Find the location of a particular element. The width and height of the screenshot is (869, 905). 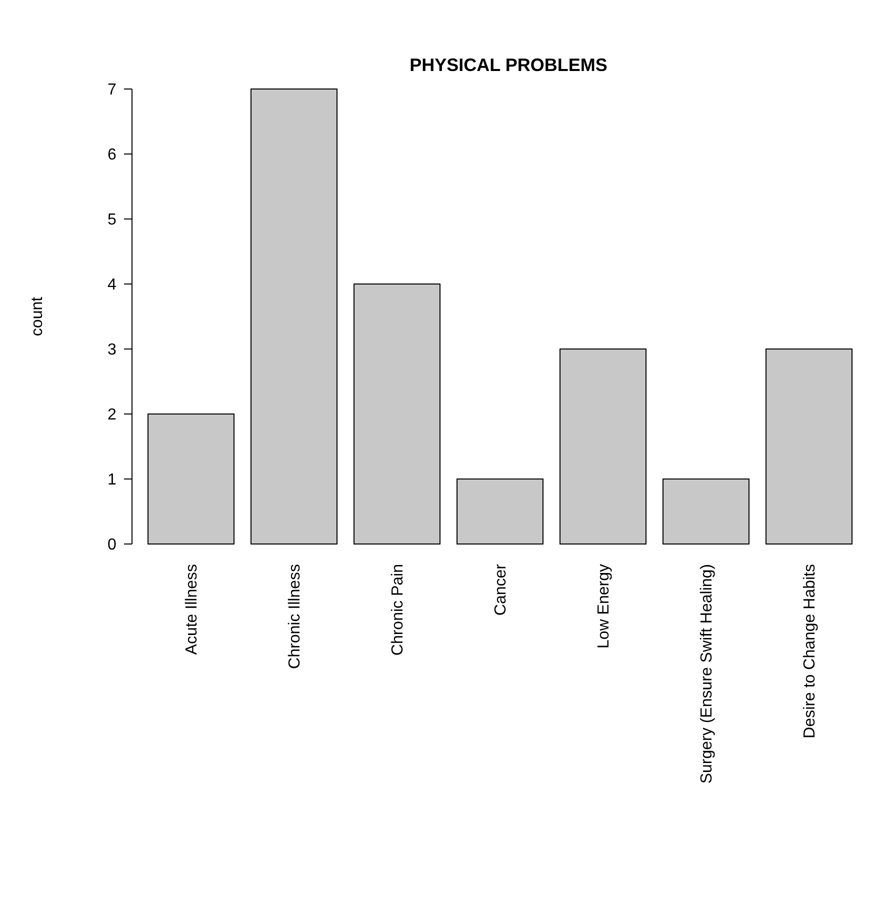

y-tick-label: 1 is located at coordinates (112, 480).